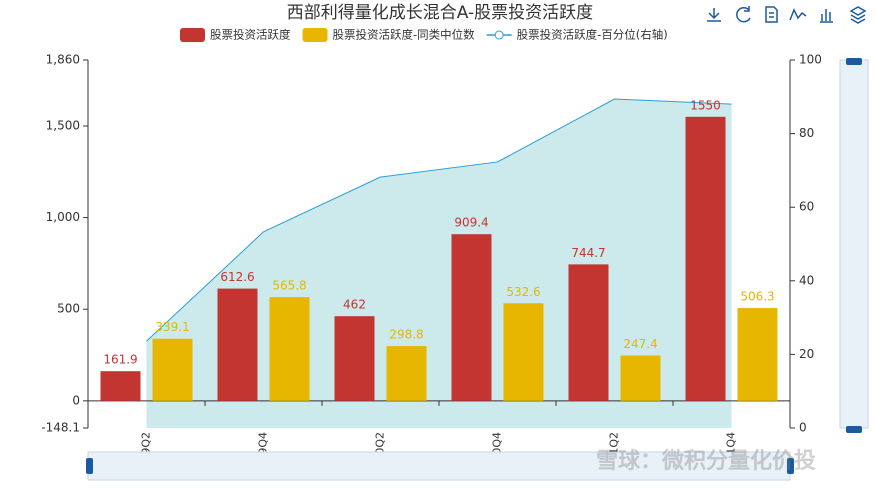 This screenshot has width=876, height=492. I want to click on bar-value-label: 339.1, so click(172, 327).